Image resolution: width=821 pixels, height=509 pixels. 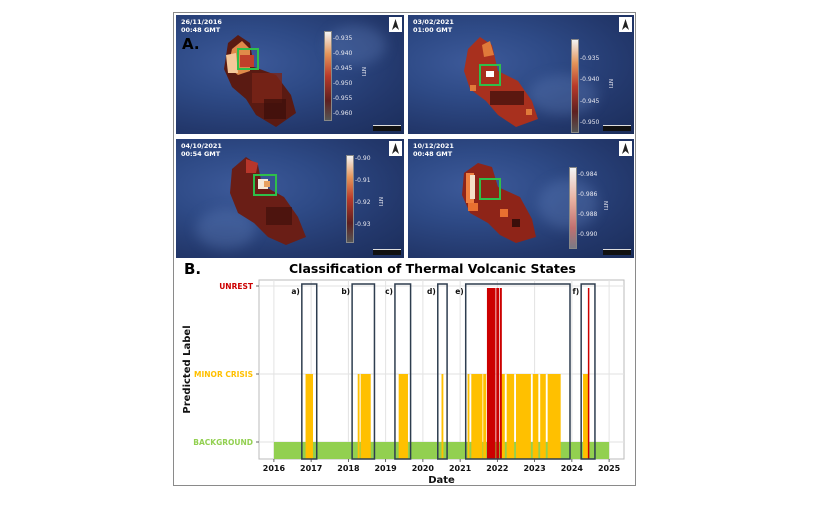 I want to click on panel-date: 04/10/2021, so click(x=201, y=146).